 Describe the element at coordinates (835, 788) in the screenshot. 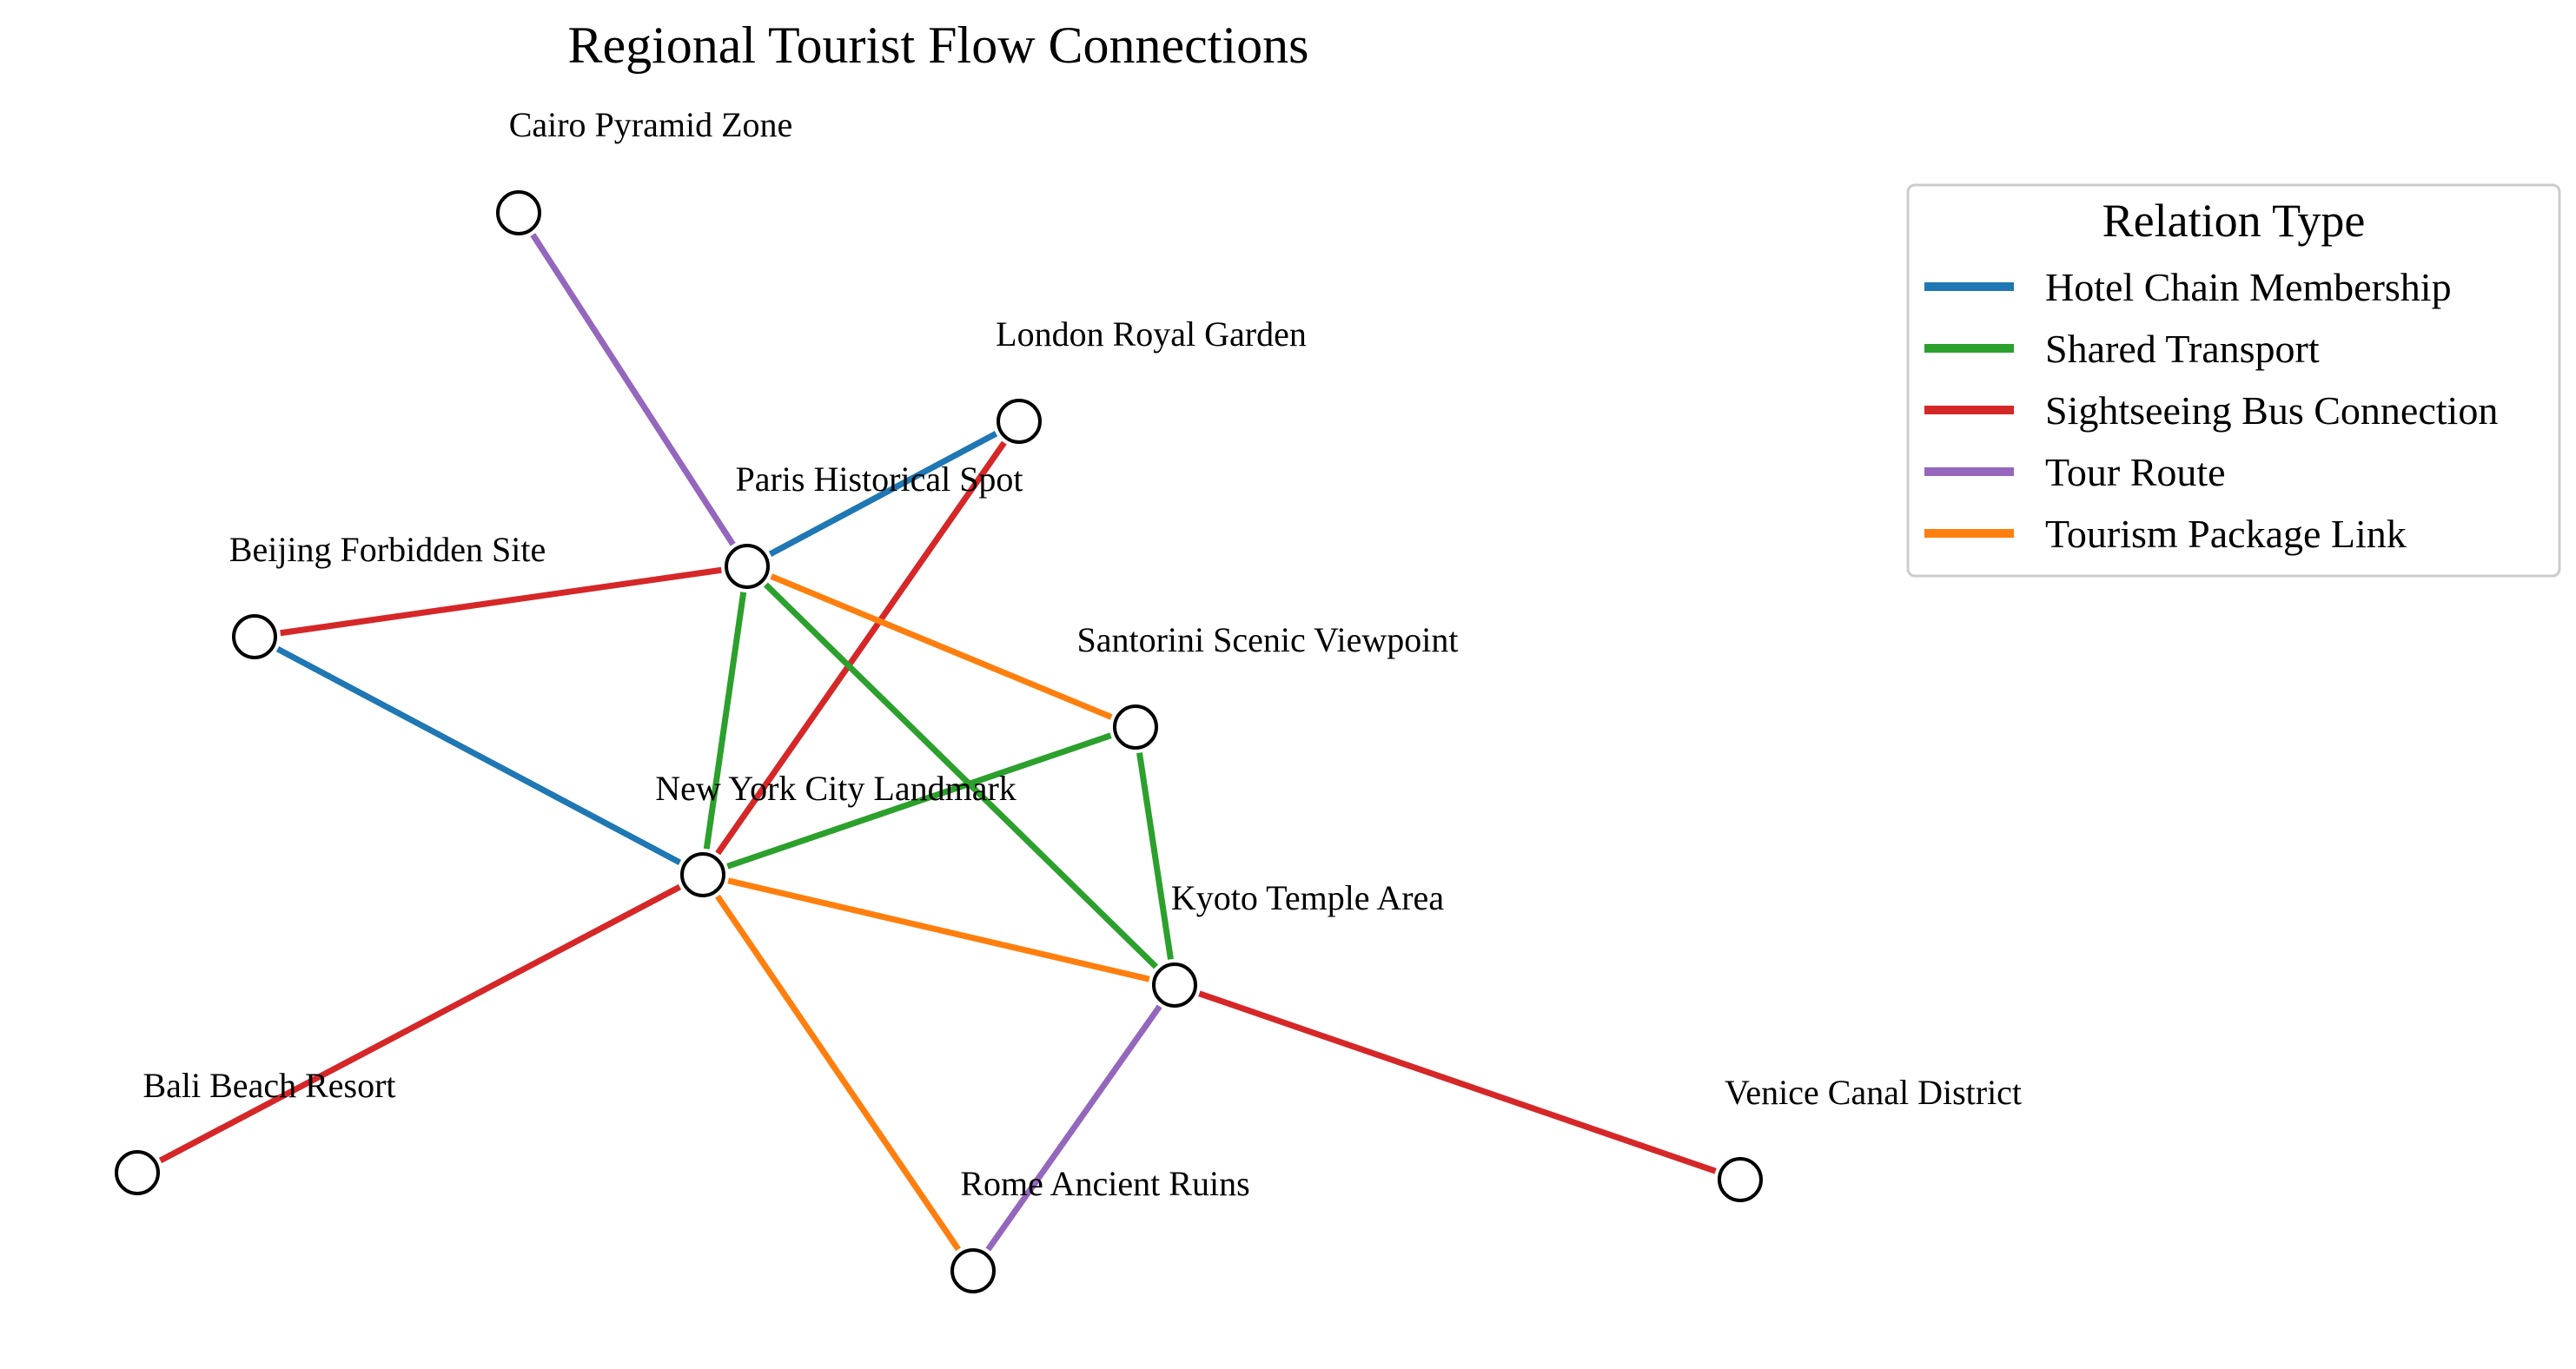

I see `node-label-newyork: New York City Landmark` at that location.